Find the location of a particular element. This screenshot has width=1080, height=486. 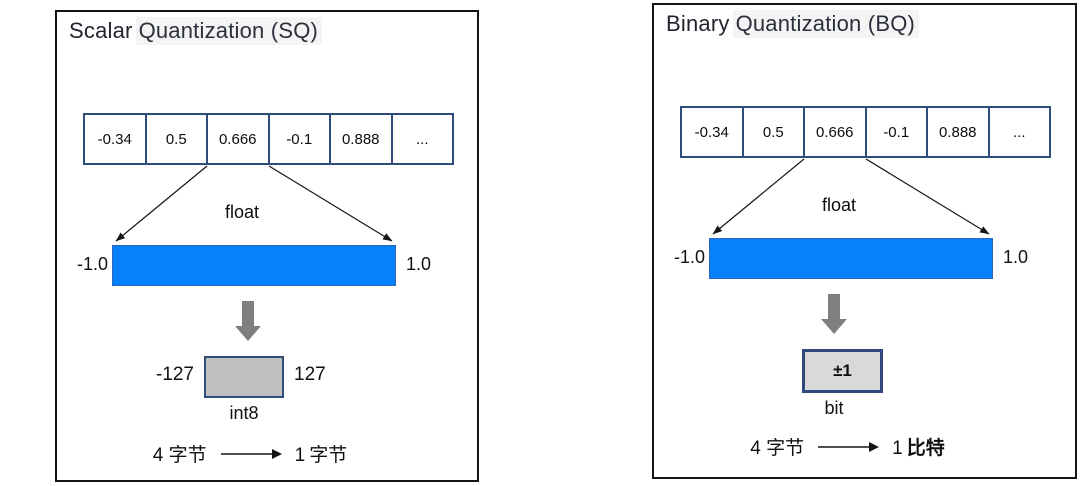

quant-min-label: -127 is located at coordinates (174, 374).